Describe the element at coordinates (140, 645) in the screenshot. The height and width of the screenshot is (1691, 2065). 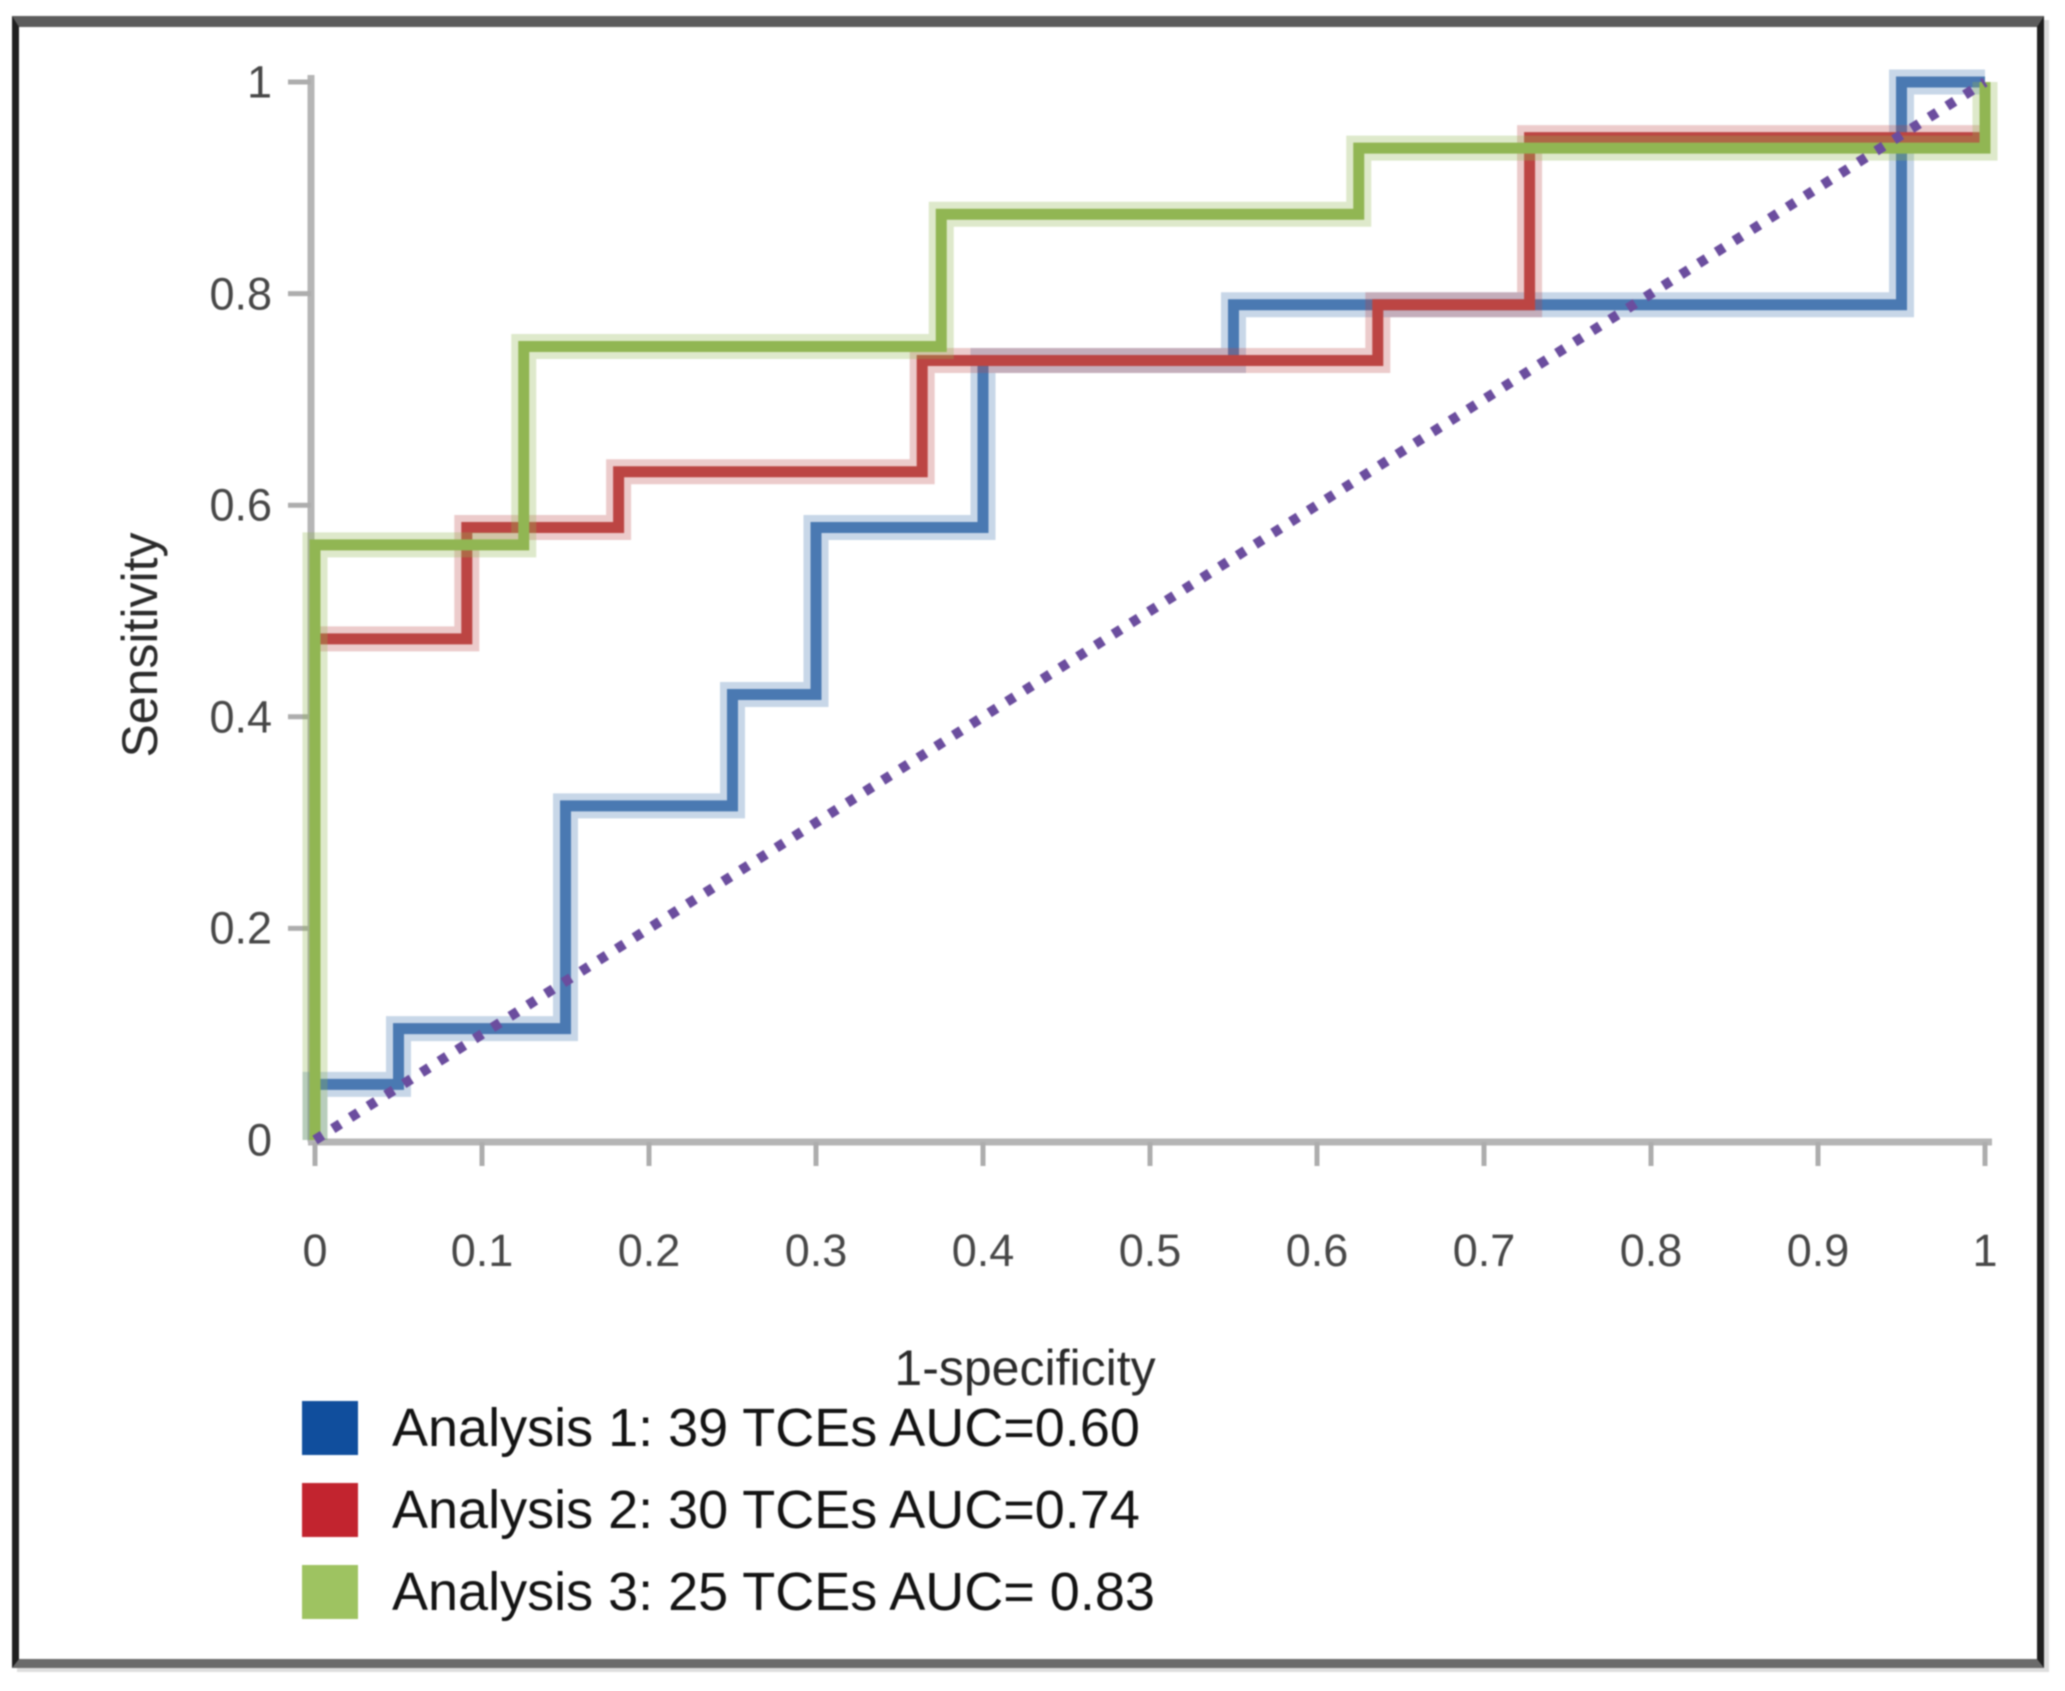
I see `y-axis-title: Sensitivity` at that location.